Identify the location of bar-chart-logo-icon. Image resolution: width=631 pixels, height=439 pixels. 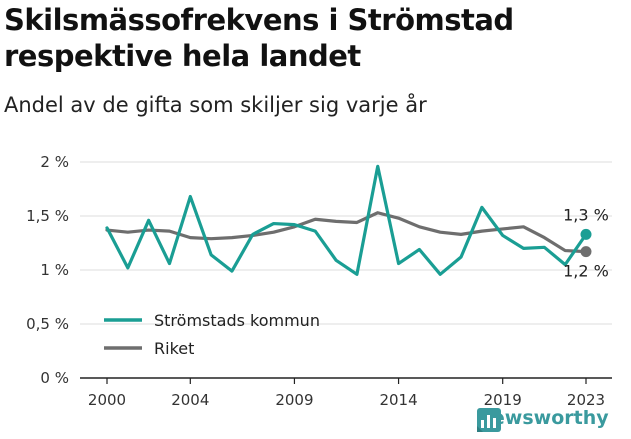
(489, 420).